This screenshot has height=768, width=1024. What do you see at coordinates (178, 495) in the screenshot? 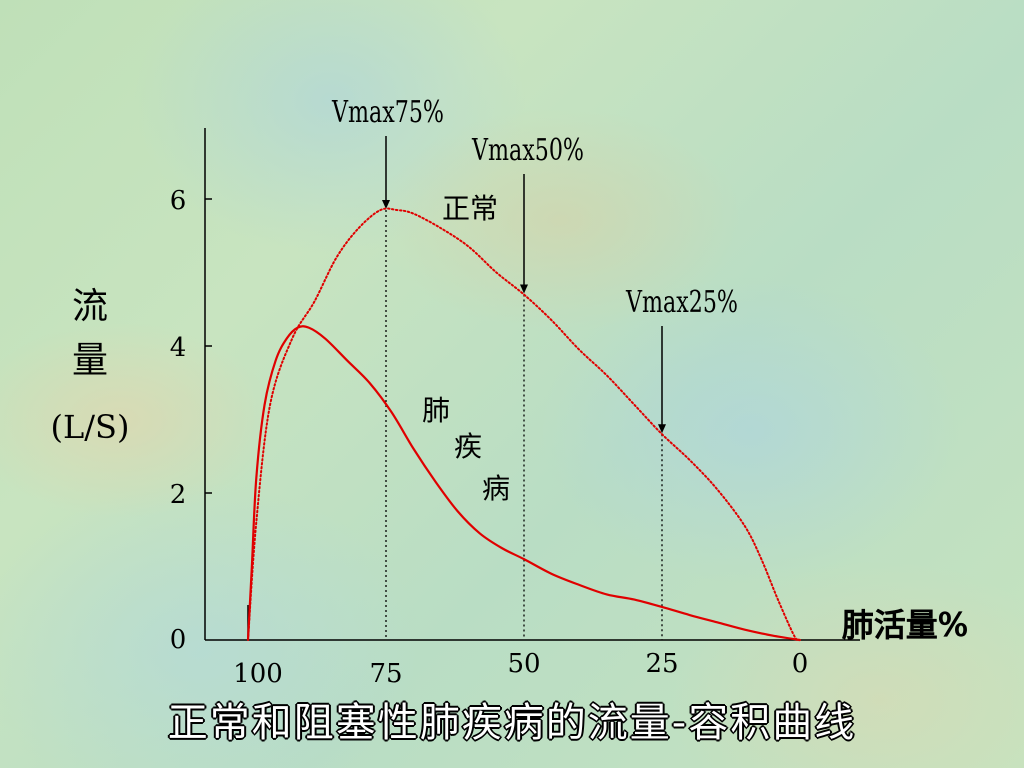
I see `y-tick-label: 2` at bounding box center [178, 495].